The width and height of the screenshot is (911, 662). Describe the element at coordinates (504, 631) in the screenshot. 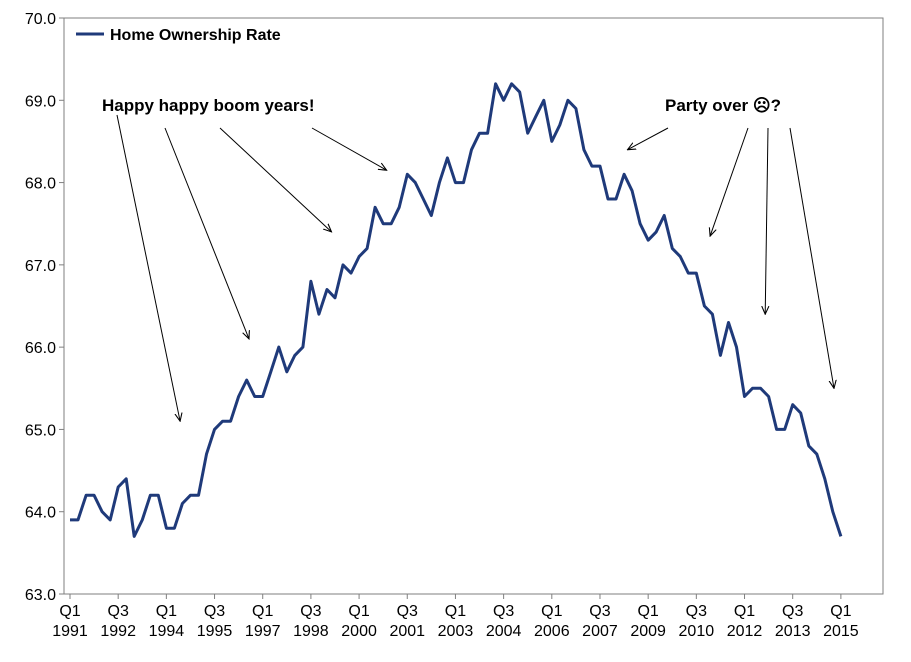

I see `x-tick-label-year: 2004` at that location.